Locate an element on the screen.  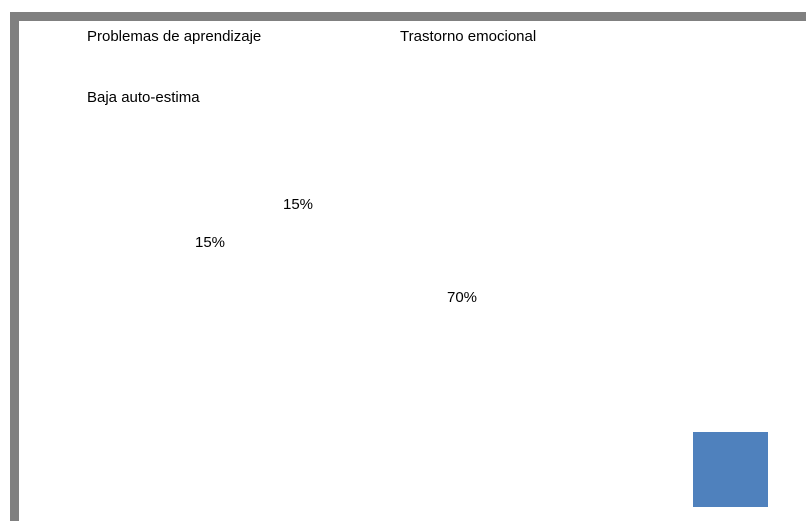
data-label: 70% is located at coordinates (462, 297).